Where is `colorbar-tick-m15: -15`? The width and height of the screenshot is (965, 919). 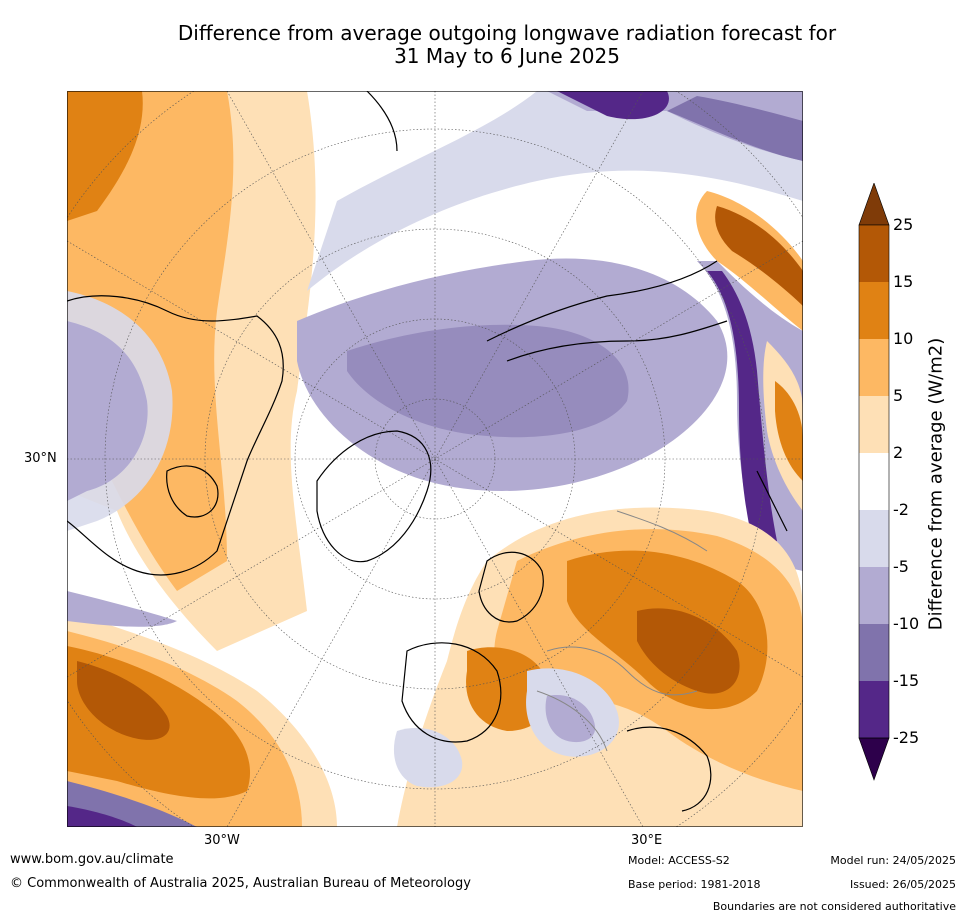
colorbar-tick-m15: -15 is located at coordinates (906, 680).